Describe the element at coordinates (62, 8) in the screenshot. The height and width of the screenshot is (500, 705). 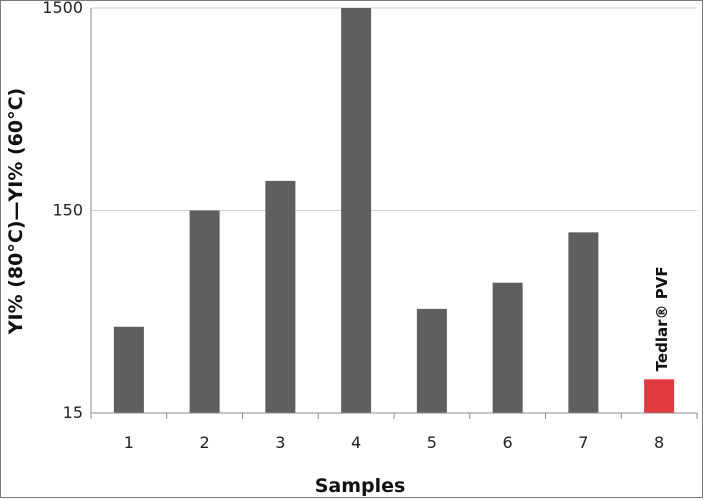
I see `y-tick-label: 1500` at that location.